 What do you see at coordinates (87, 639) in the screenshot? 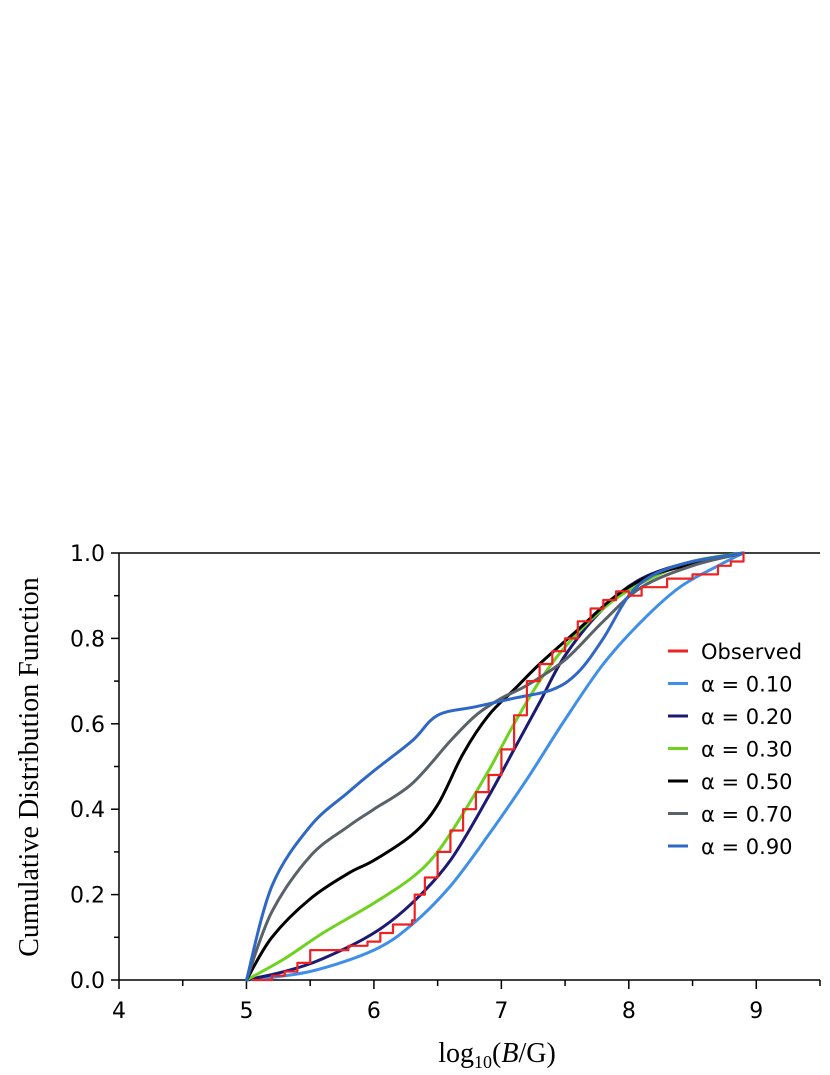
I see `y-tick-label: 0.8` at bounding box center [87, 639].